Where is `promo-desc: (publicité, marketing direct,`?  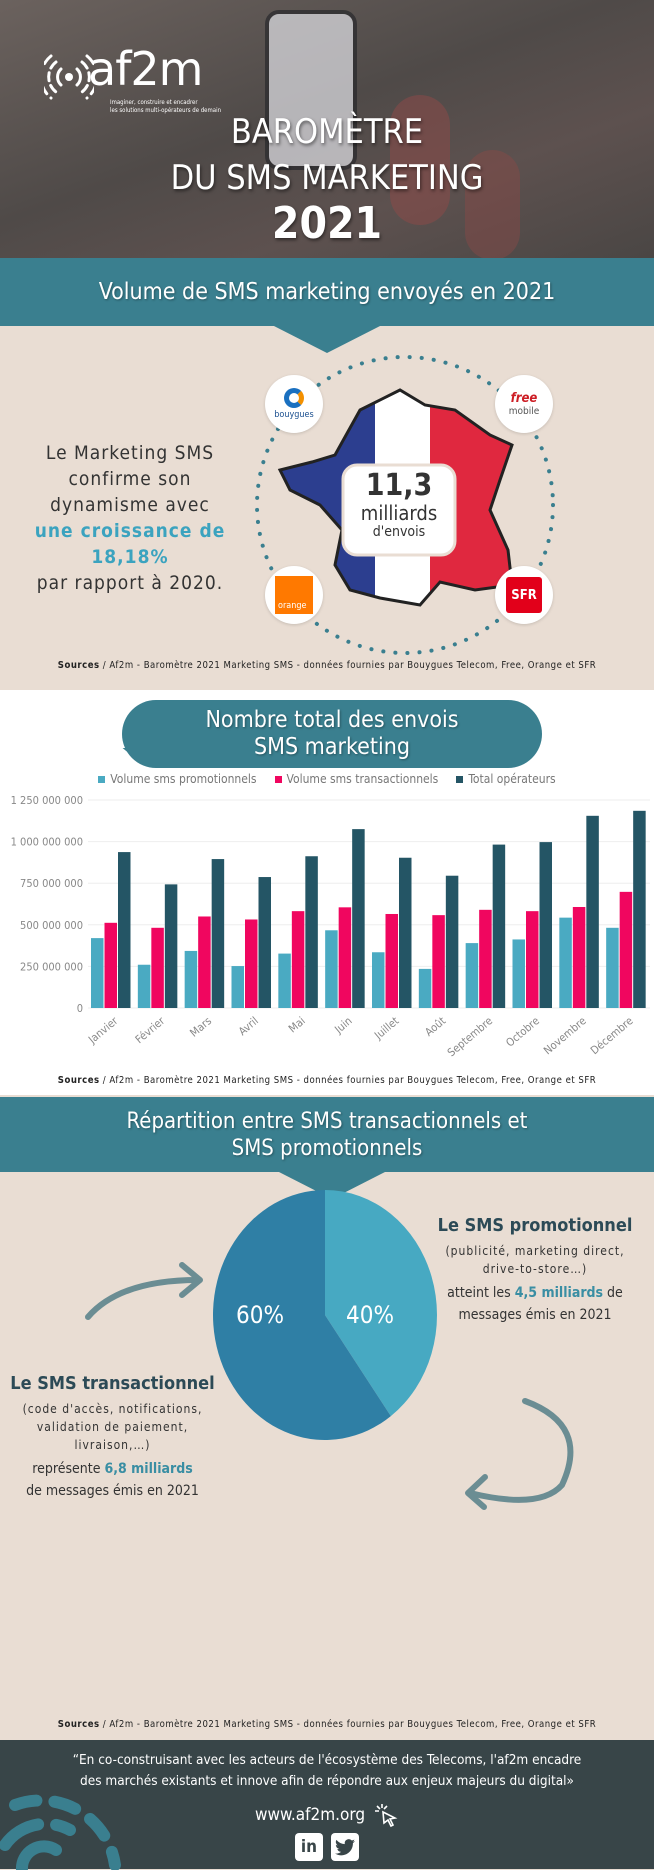 promo-desc: (publicité, marketing direct, is located at coordinates (535, 1251).